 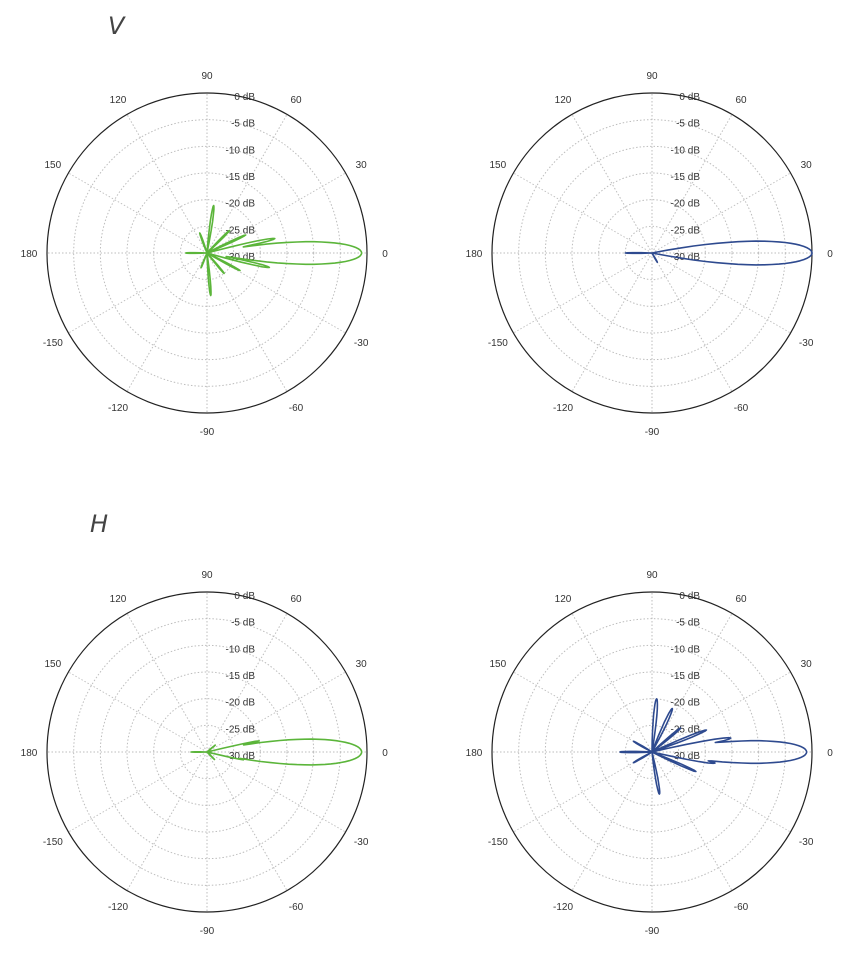 I want to click on radial-tick-label: -25 dB, so click(x=241, y=230).